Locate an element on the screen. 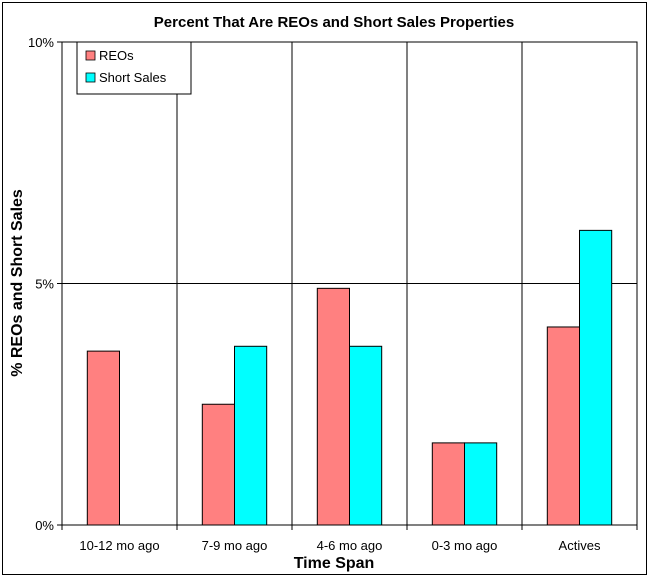 The image size is (650, 578). legend-label-reos: REOs is located at coordinates (116, 55).